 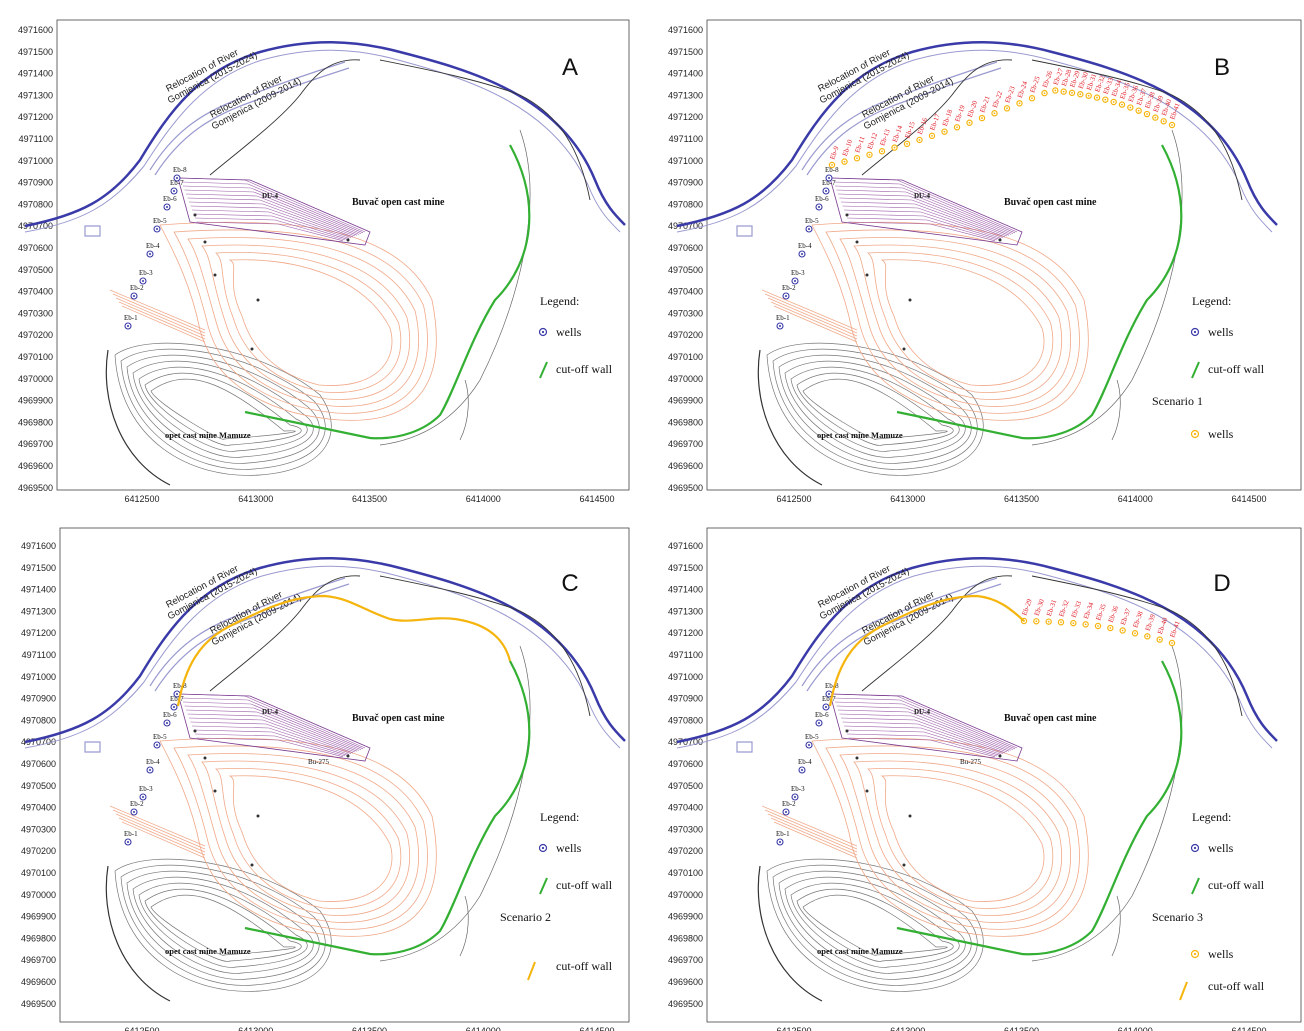 What do you see at coordinates (35, 335) in the screenshot?
I see `y-tick-label: 4970200` at bounding box center [35, 335].